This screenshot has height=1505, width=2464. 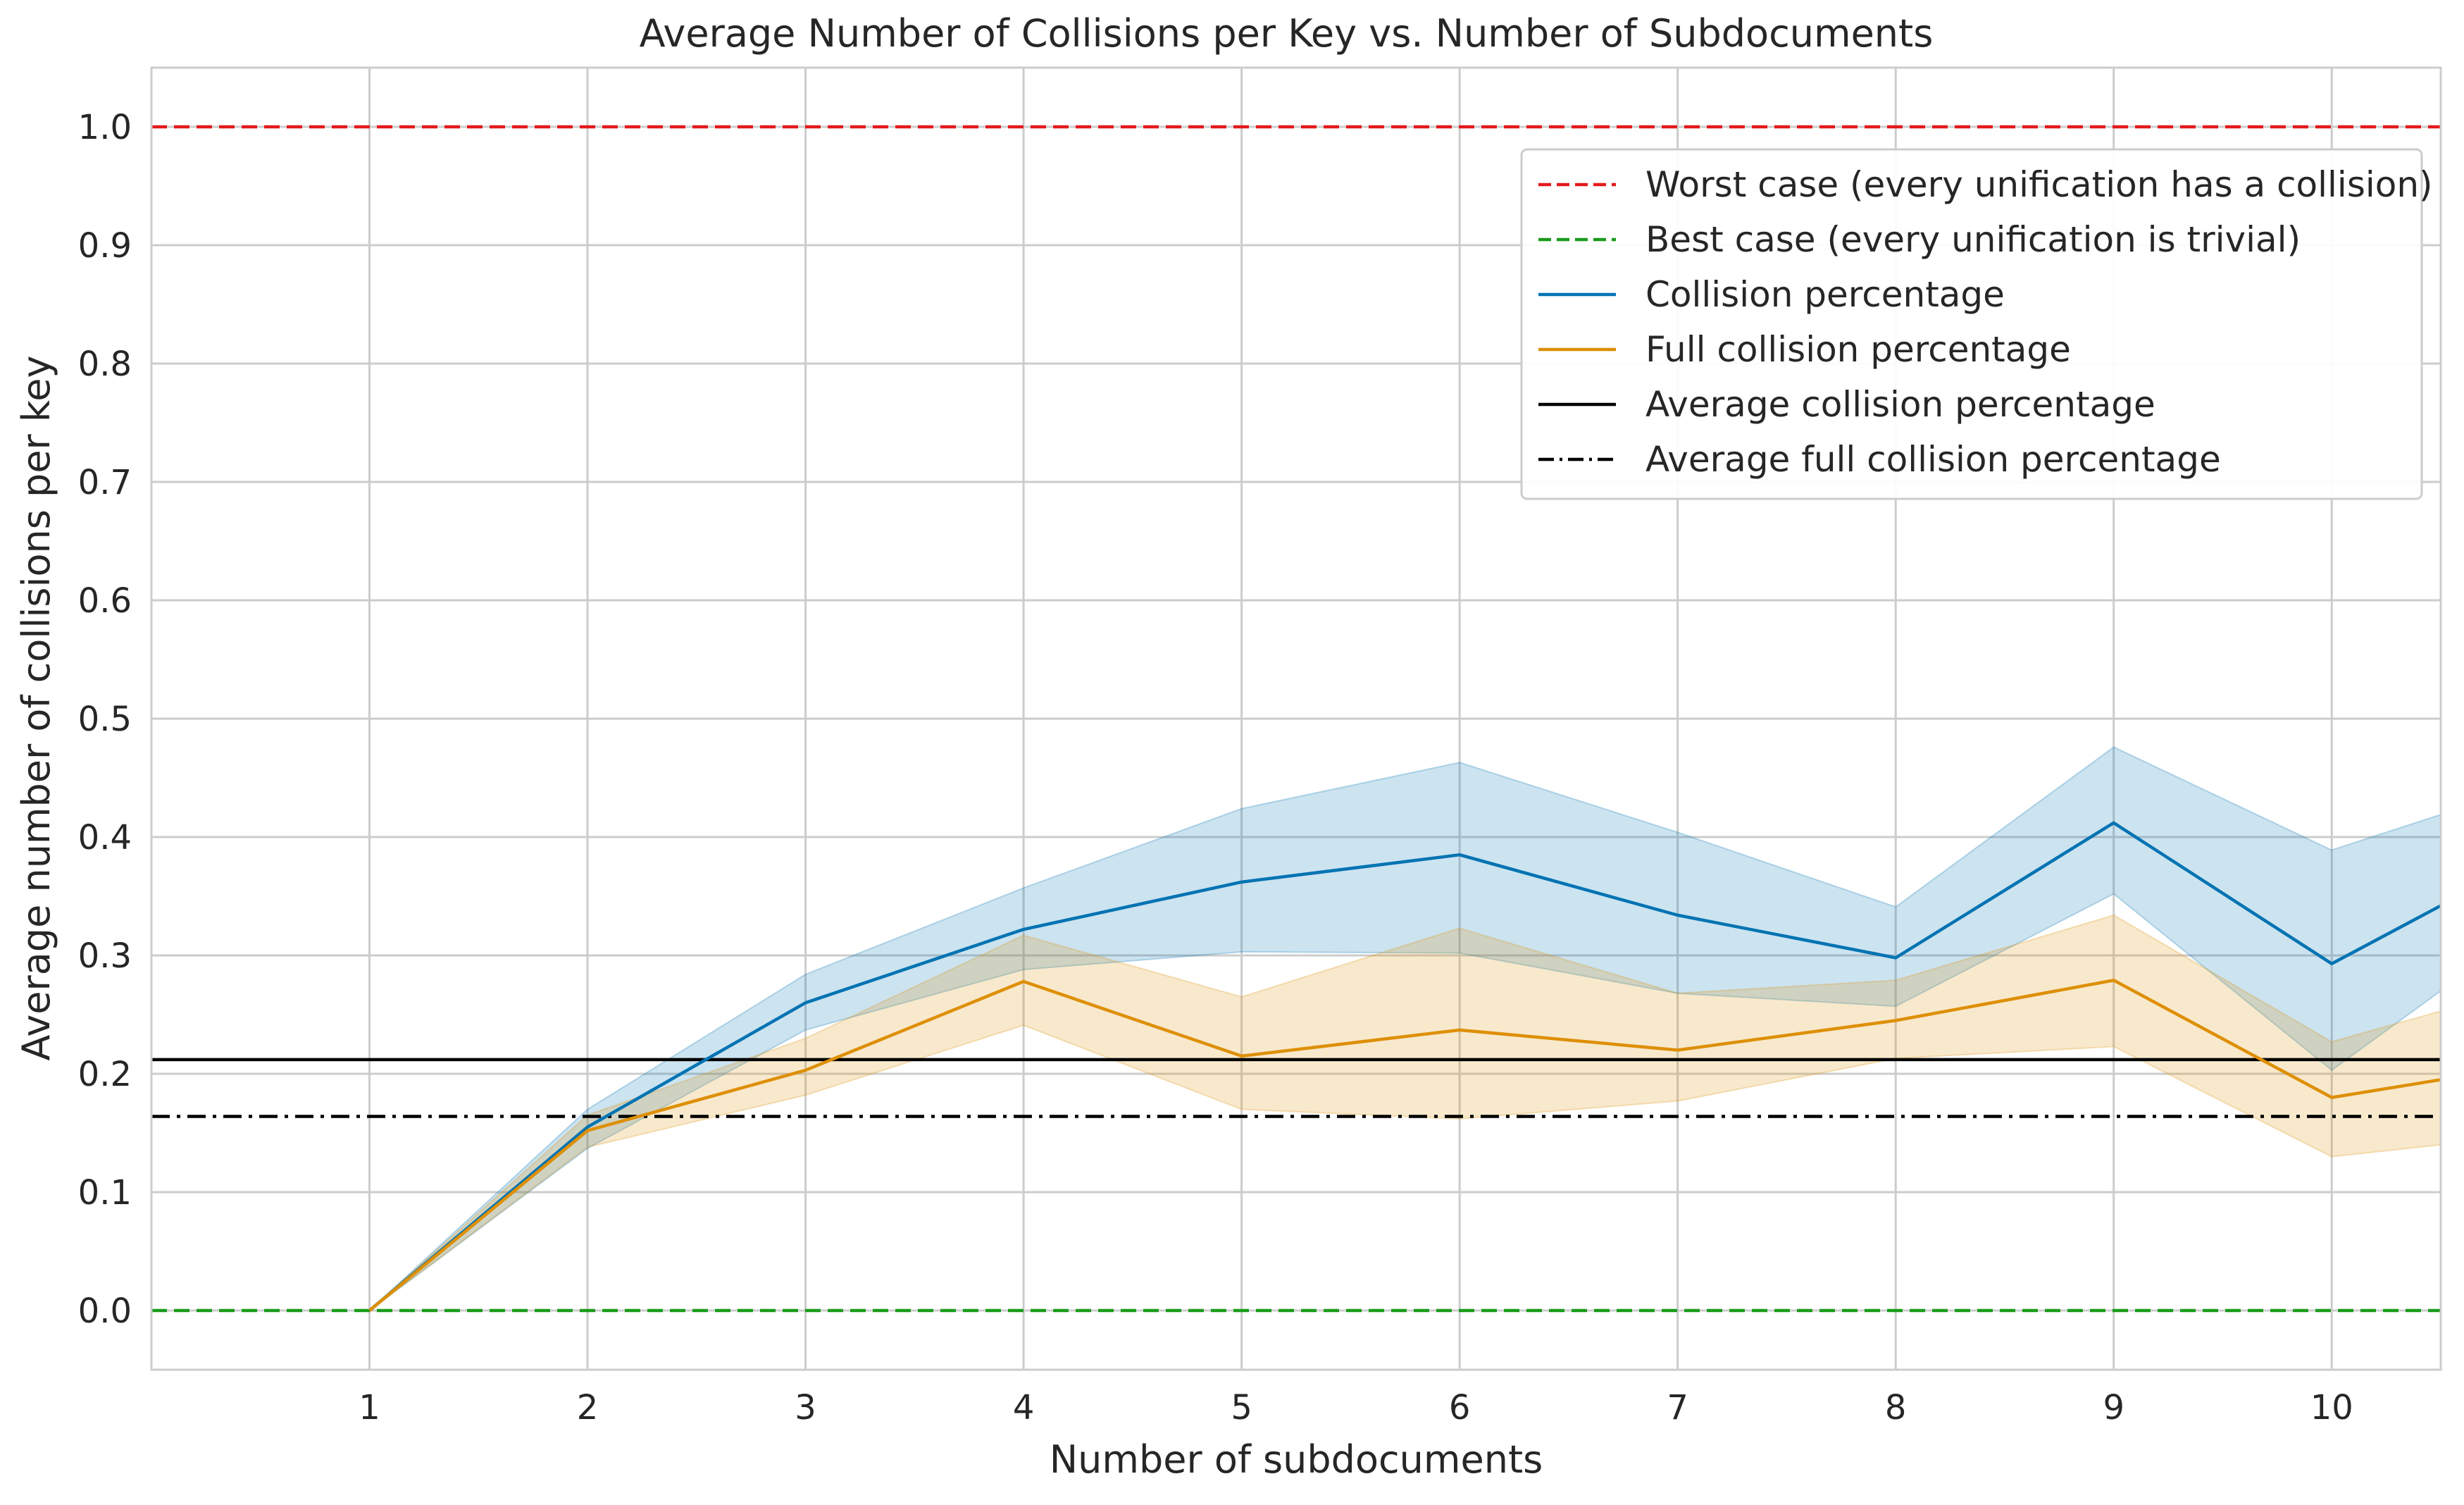 What do you see at coordinates (105, 483) in the screenshot?
I see `y-tick-label: 0.7` at bounding box center [105, 483].